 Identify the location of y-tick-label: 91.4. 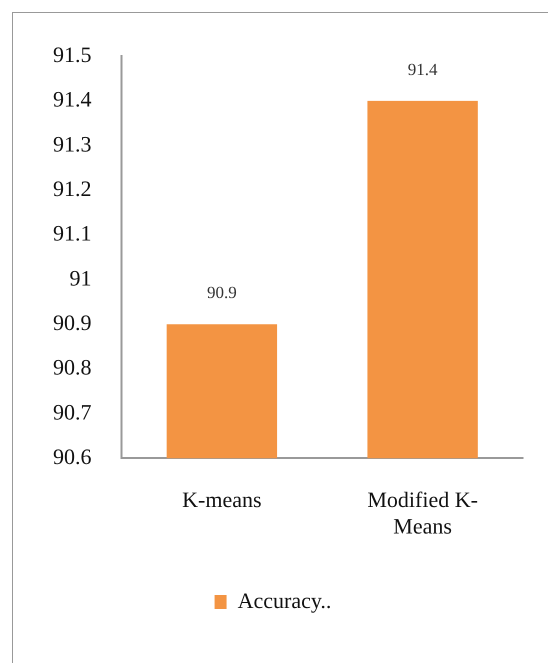
(72, 99).